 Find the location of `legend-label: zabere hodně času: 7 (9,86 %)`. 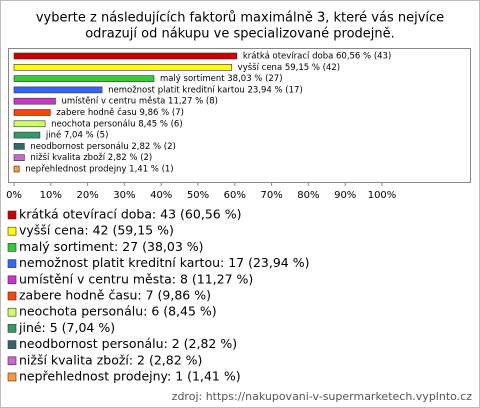

legend-label: zabere hodně času: 7 (9,86 %) is located at coordinates (115, 295).